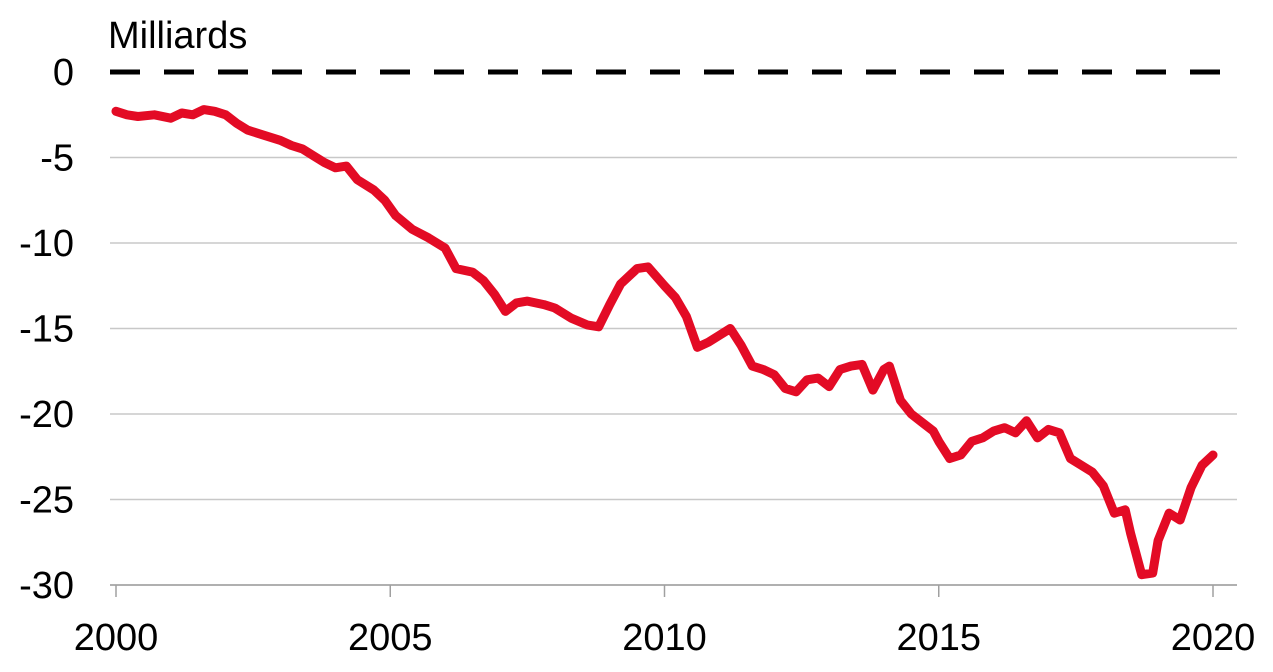 The image size is (1273, 672). Describe the element at coordinates (63, 73) in the screenshot. I see `y-tick-label-0: 0` at that location.